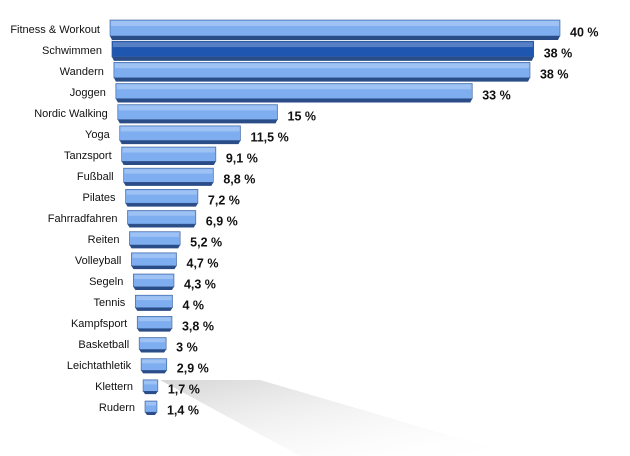  Describe the element at coordinates (302, 116) in the screenshot. I see `value-label: 15 %` at that location.